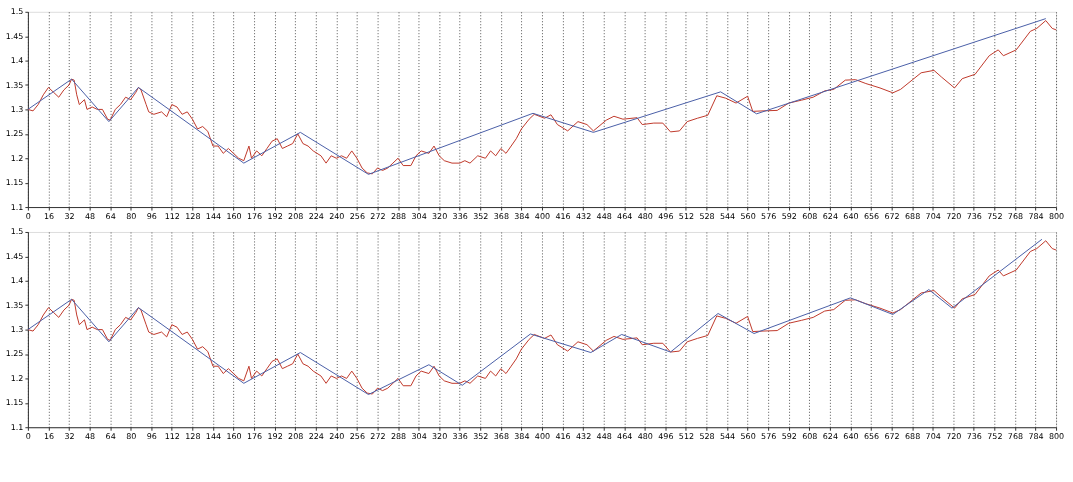  Describe the element at coordinates (131, 436) in the screenshot. I see `x-tick-label: 80` at that location.